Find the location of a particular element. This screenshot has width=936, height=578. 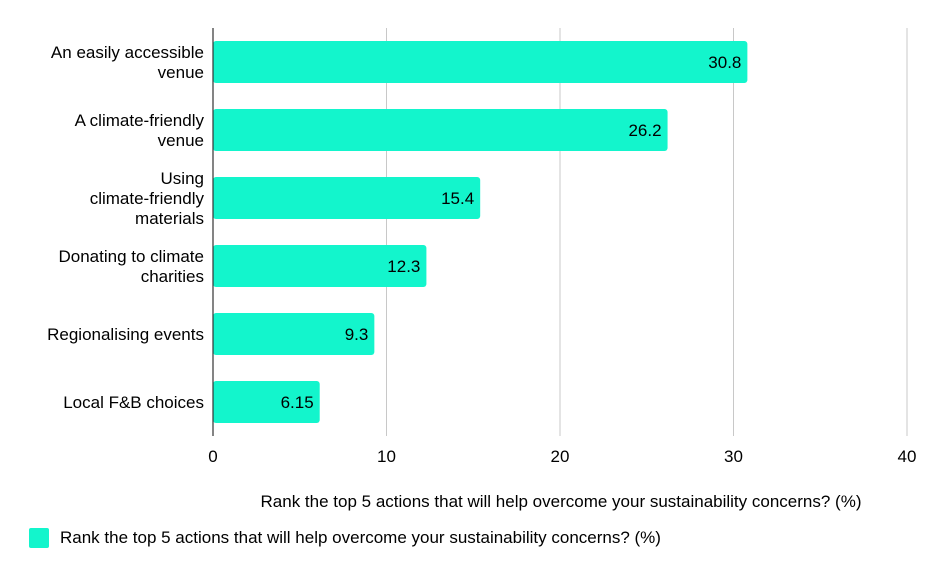

category-label: An easily accessible venue is located at coordinates (127, 62).